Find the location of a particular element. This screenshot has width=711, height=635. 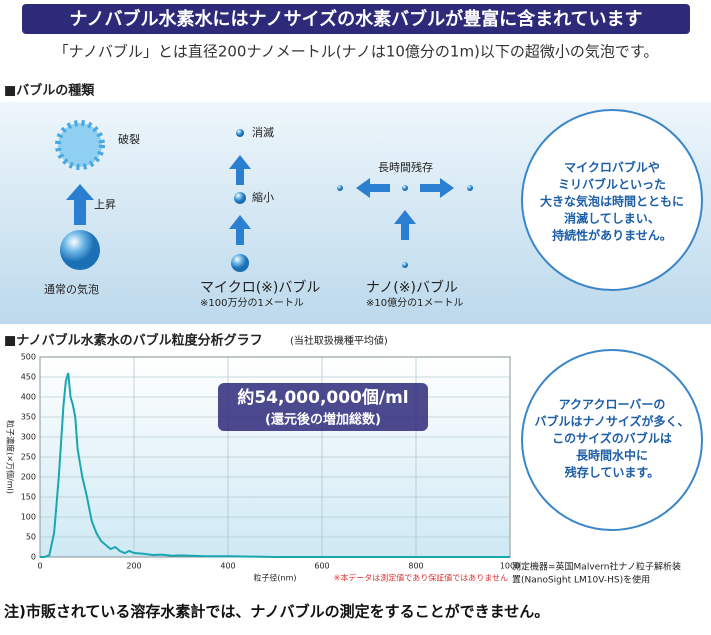

y-tick-label: 100 is located at coordinates (28, 517).